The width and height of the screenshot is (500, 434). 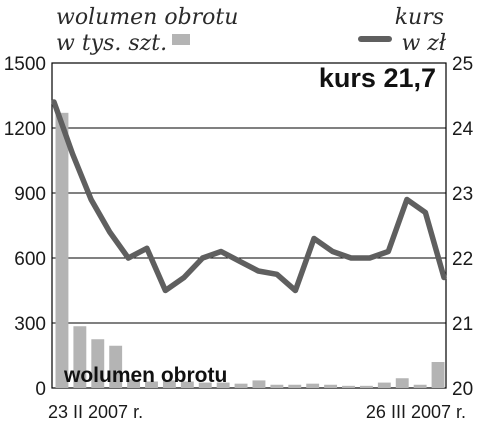 What do you see at coordinates (145, 375) in the screenshot?
I see `inner-volume-label: wolumen obrotu` at bounding box center [145, 375].